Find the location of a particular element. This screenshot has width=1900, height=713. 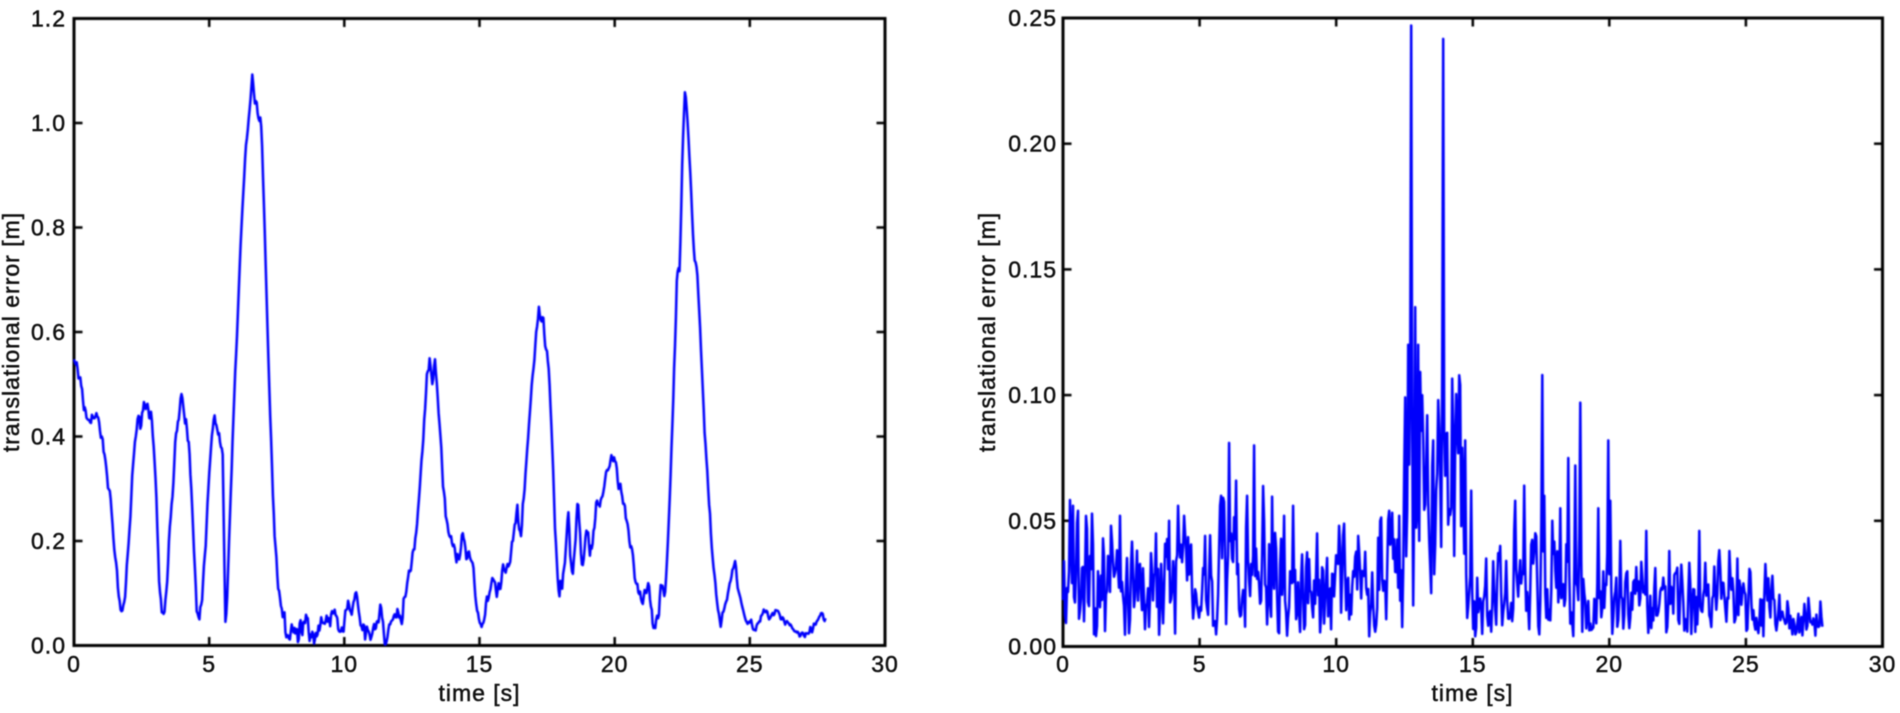

svg-text: 0.6 is located at coordinates (48, 332).